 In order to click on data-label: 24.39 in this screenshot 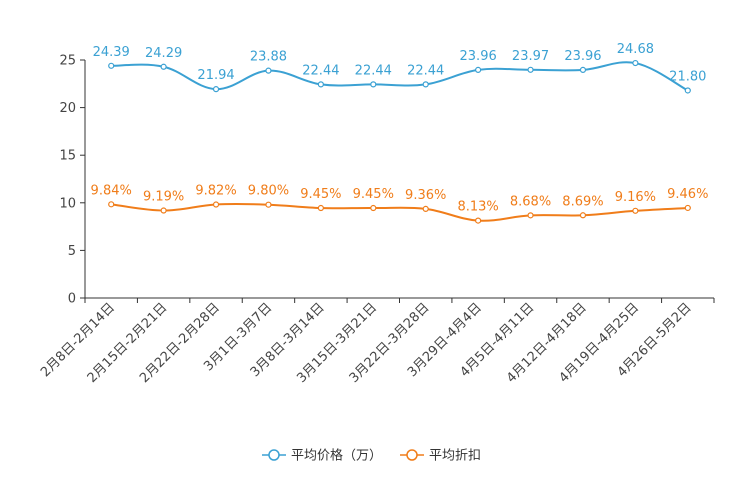, I will do `click(111, 52)`.